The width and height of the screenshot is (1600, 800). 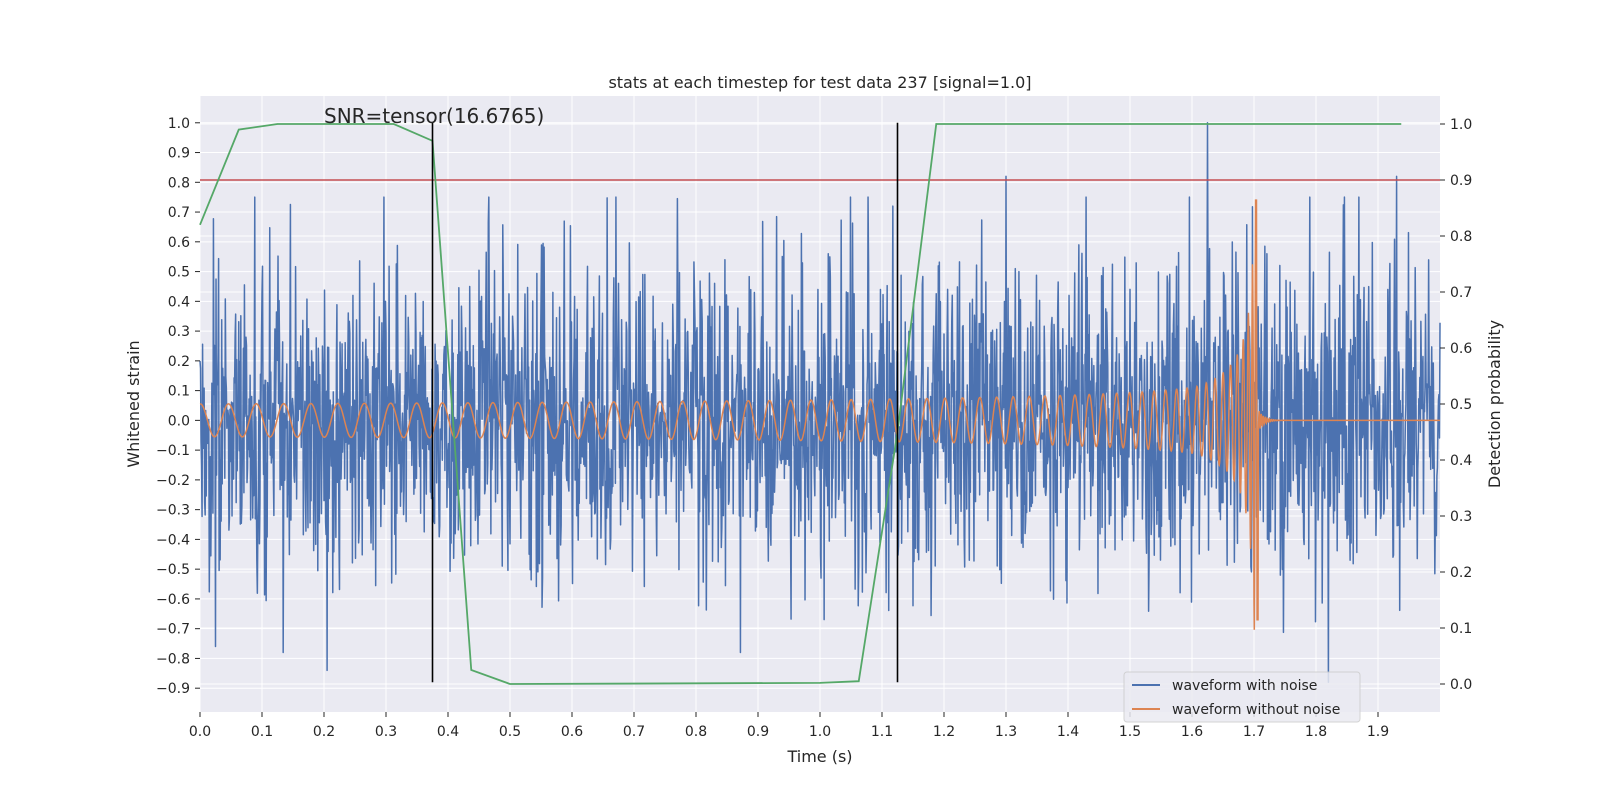 I want to click on y-tick-label: 1.0, so click(x=179, y=124).